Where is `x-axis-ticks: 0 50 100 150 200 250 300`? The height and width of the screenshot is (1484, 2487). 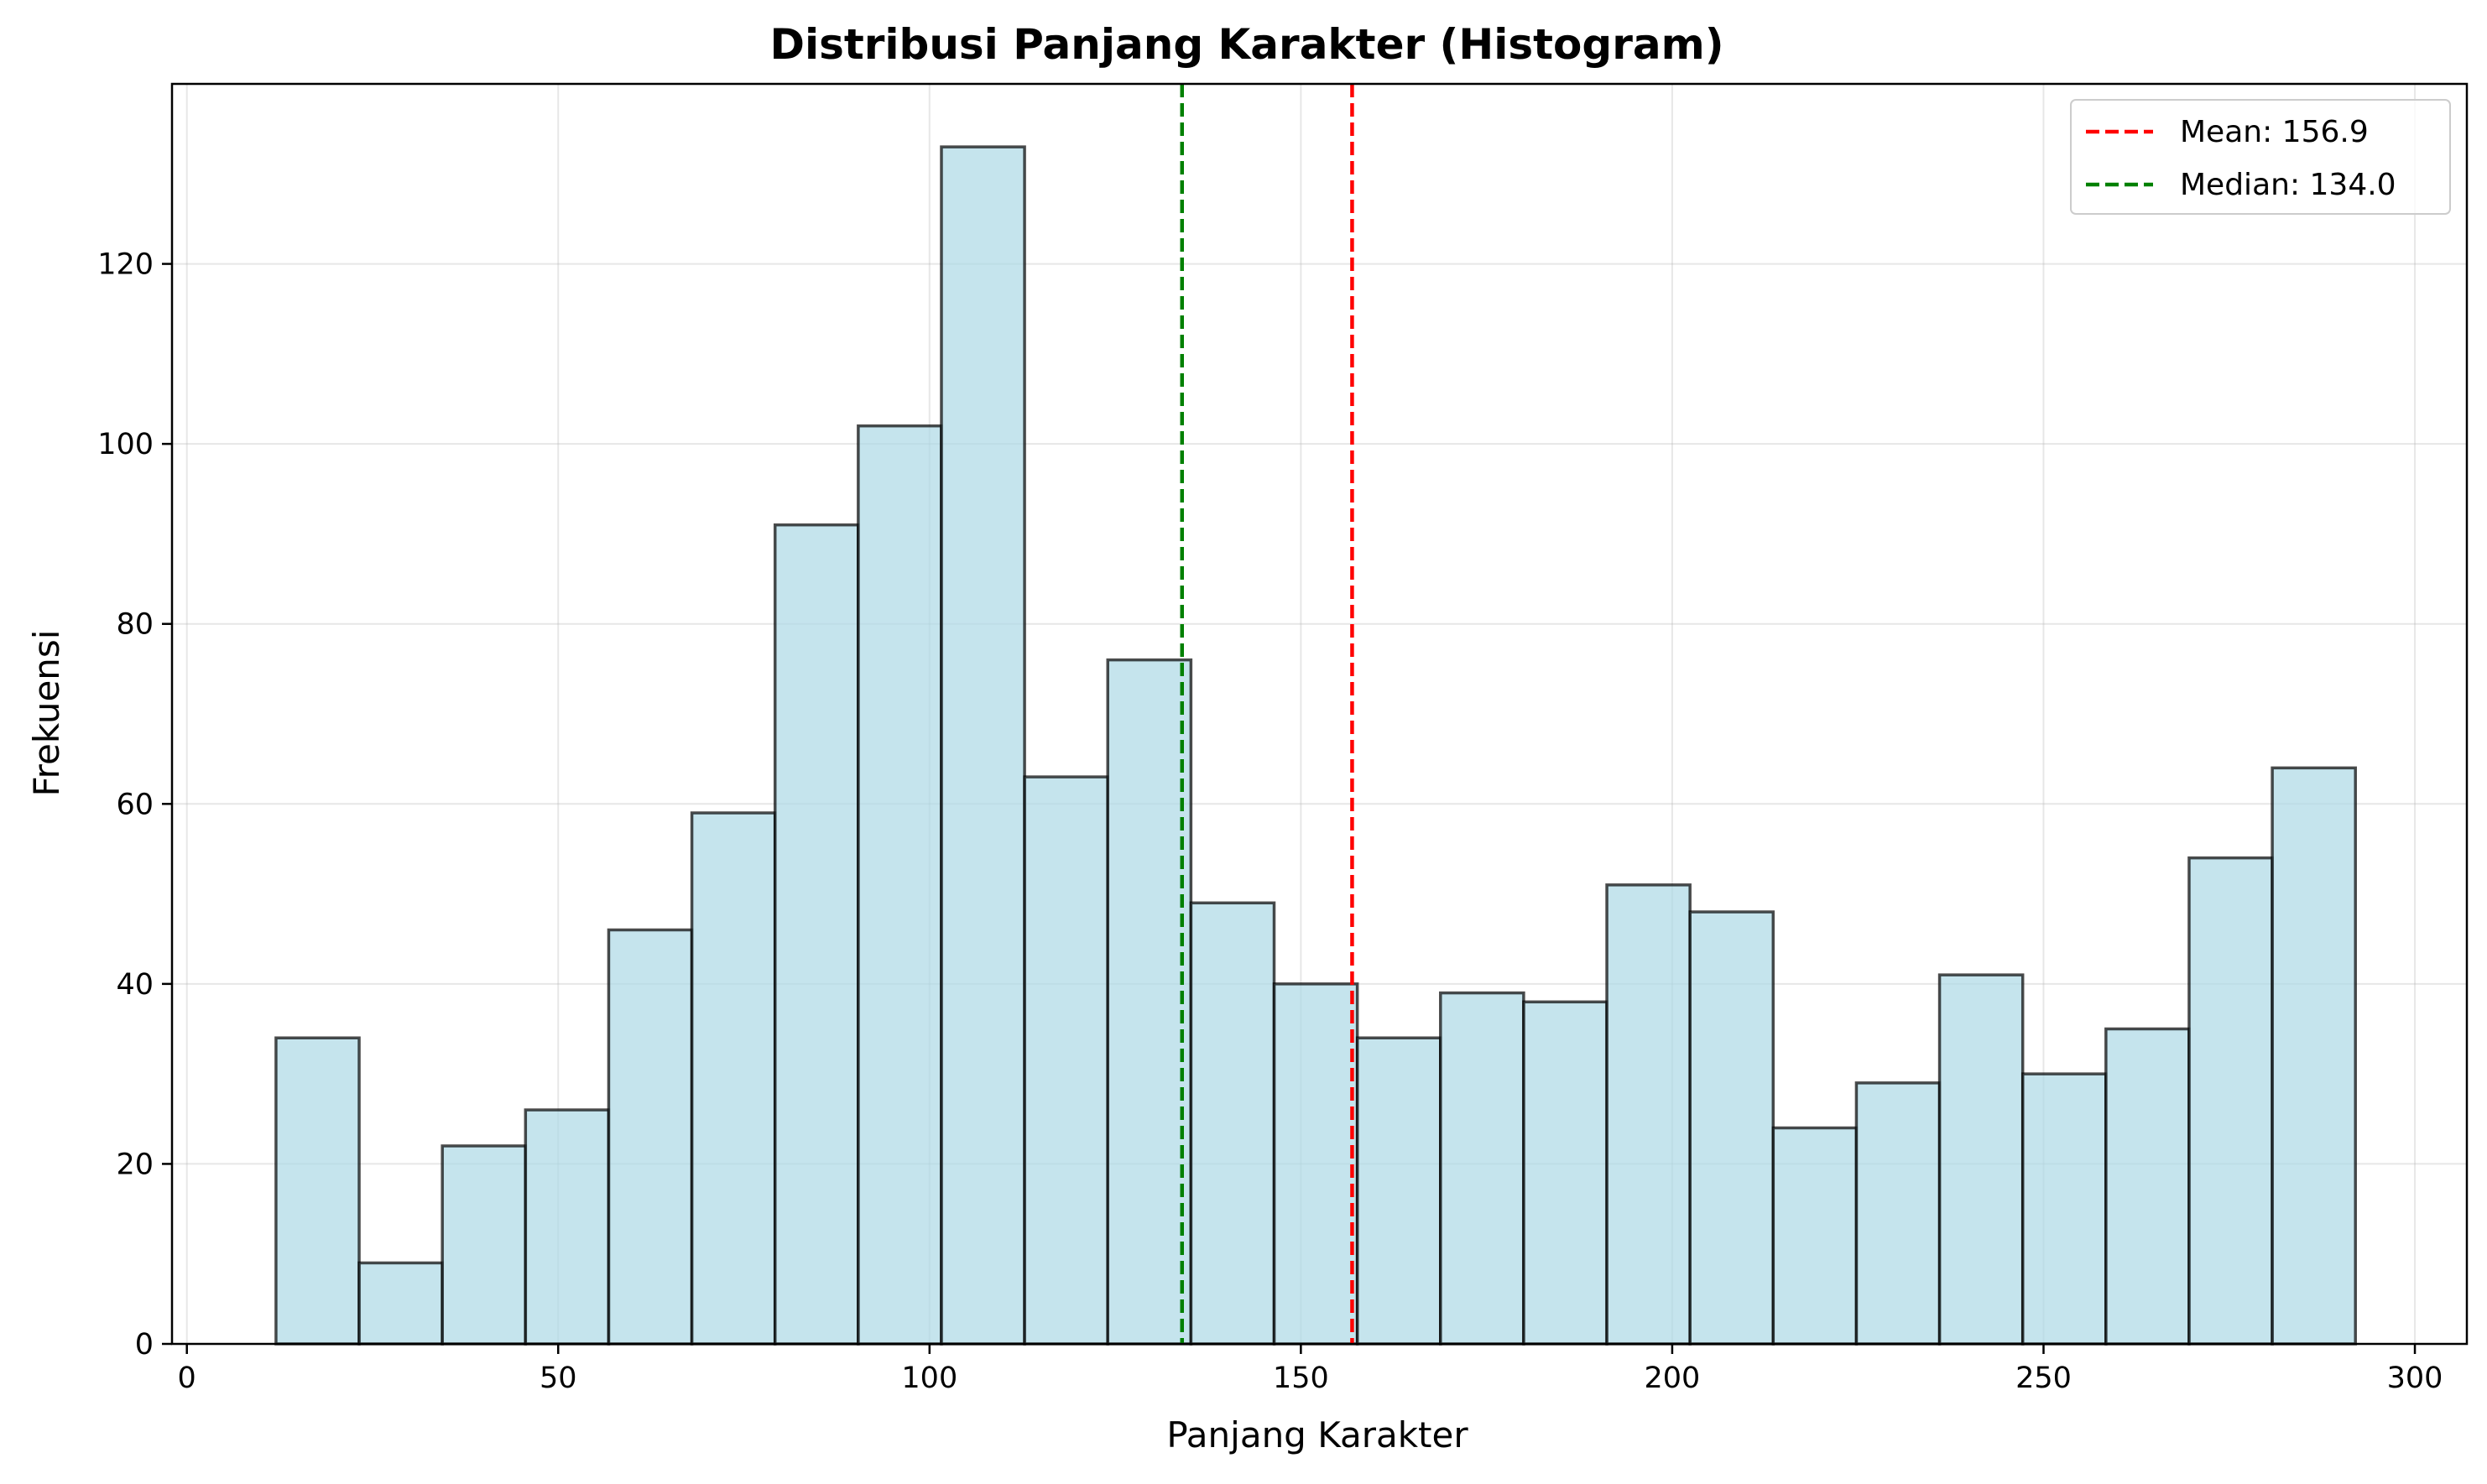 x-axis-ticks: 0 50 100 150 200 250 300 is located at coordinates (1310, 1369).